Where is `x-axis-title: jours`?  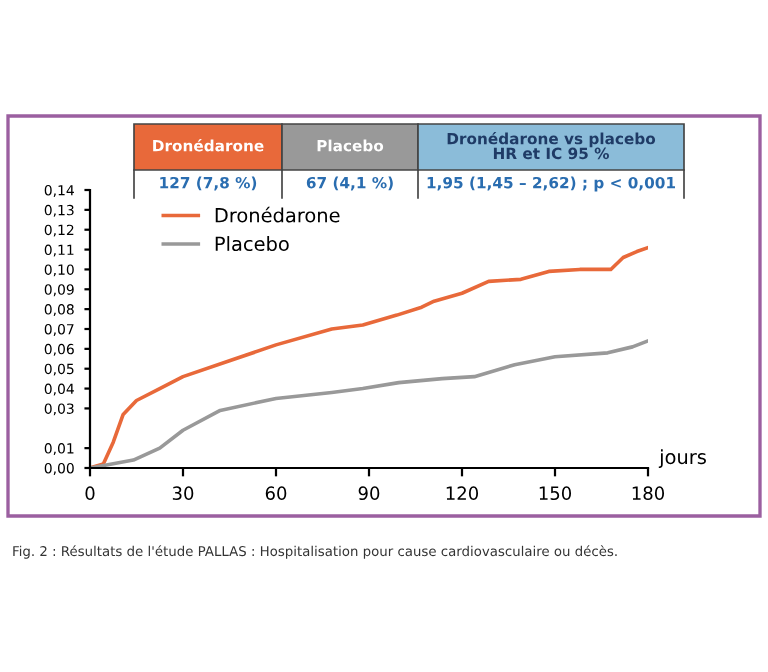 x-axis-title: jours is located at coordinates (682, 458).